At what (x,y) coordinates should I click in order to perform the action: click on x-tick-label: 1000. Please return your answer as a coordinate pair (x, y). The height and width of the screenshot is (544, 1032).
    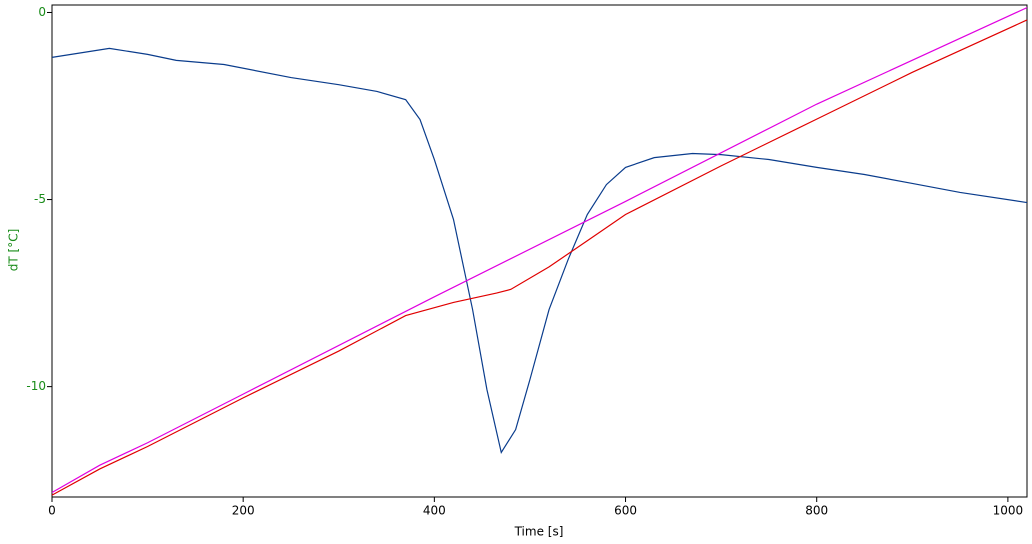
    Looking at the image, I should click on (1008, 511).